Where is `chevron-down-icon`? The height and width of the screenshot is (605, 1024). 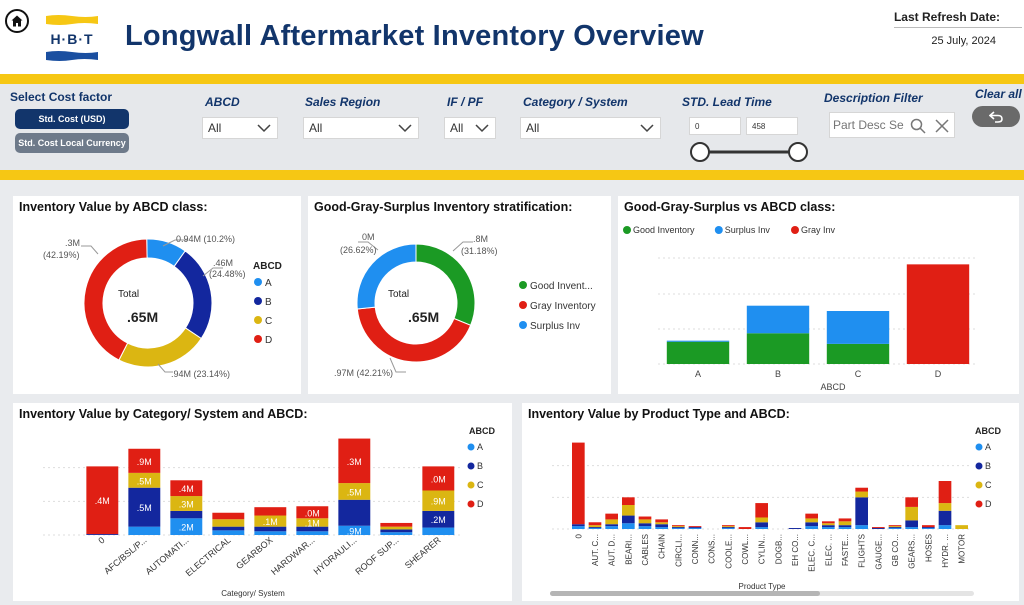
chevron-down-icon is located at coordinates (405, 128).